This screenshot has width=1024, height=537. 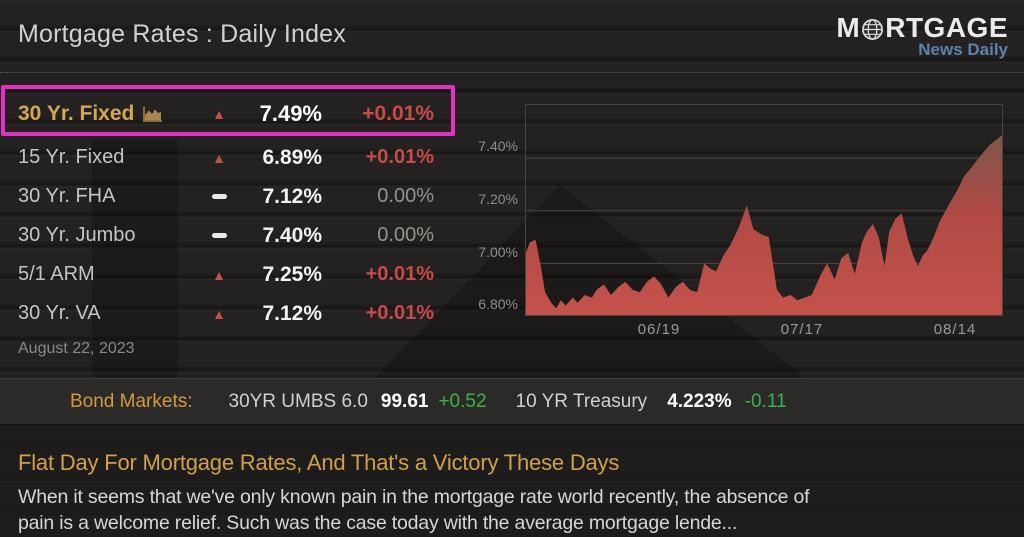 I want to click on bond-item-umbs-change: +0.52, so click(x=462, y=401).